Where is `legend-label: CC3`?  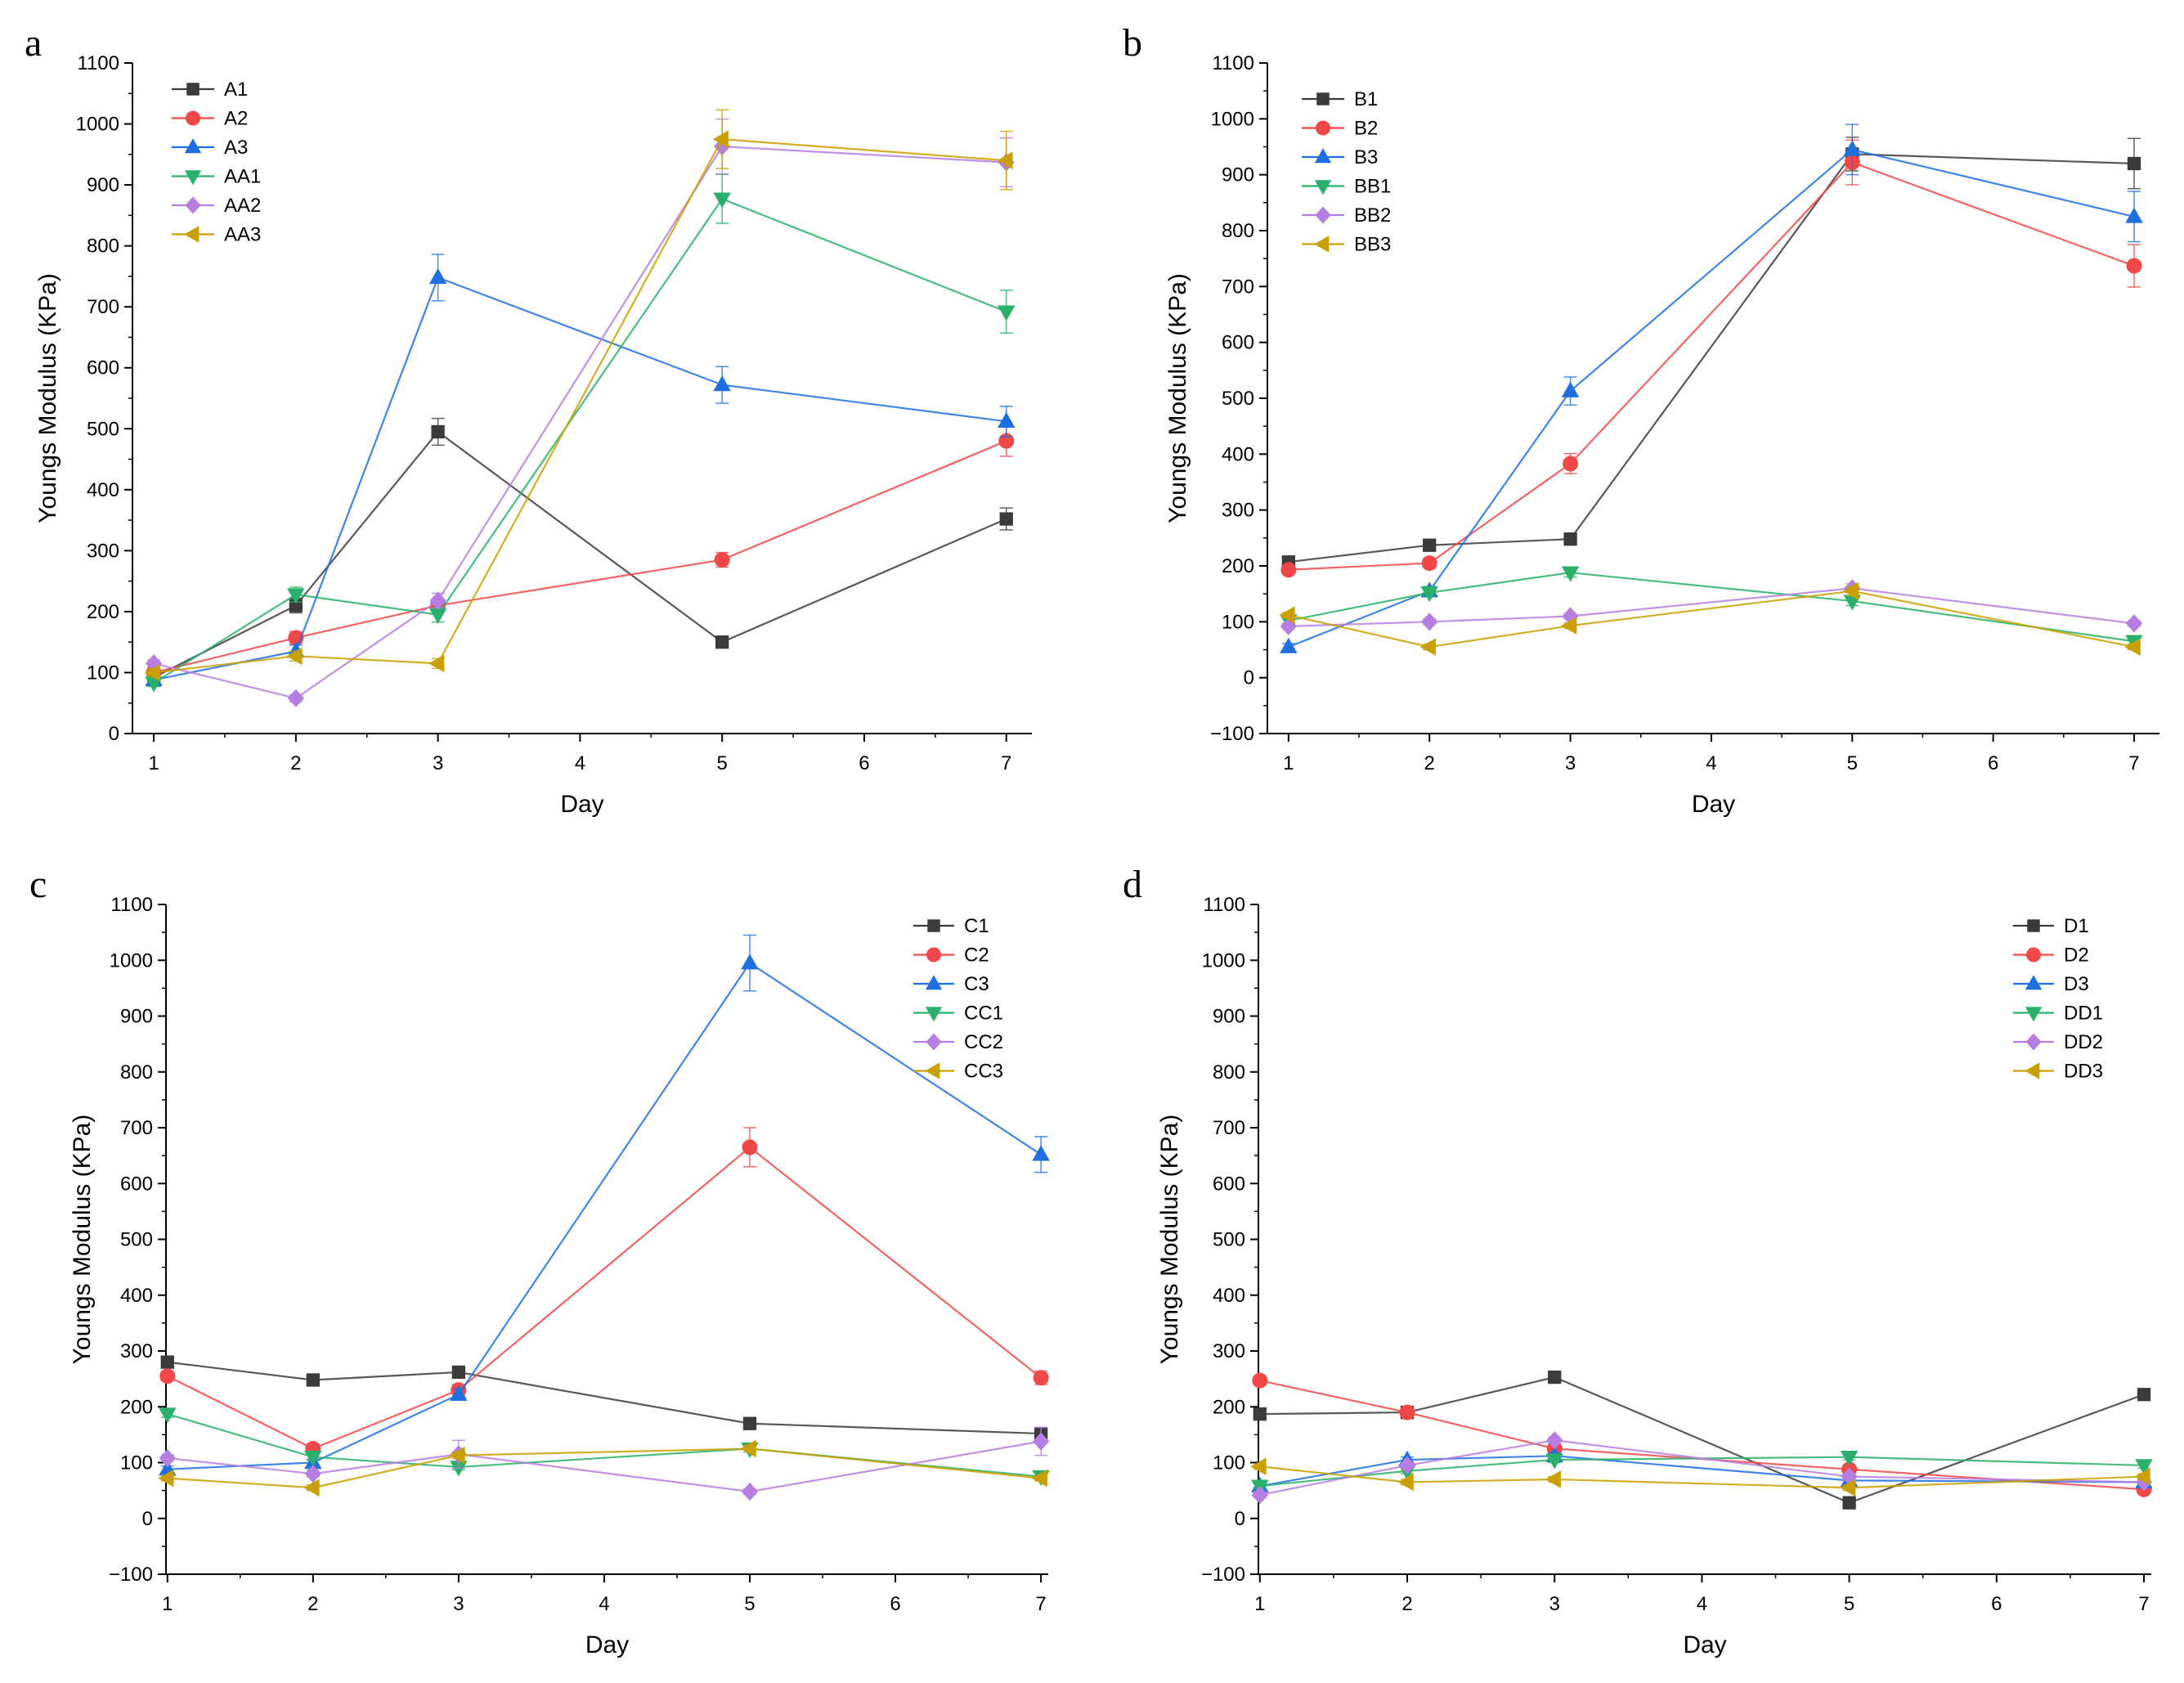 legend-label: CC3 is located at coordinates (984, 1072).